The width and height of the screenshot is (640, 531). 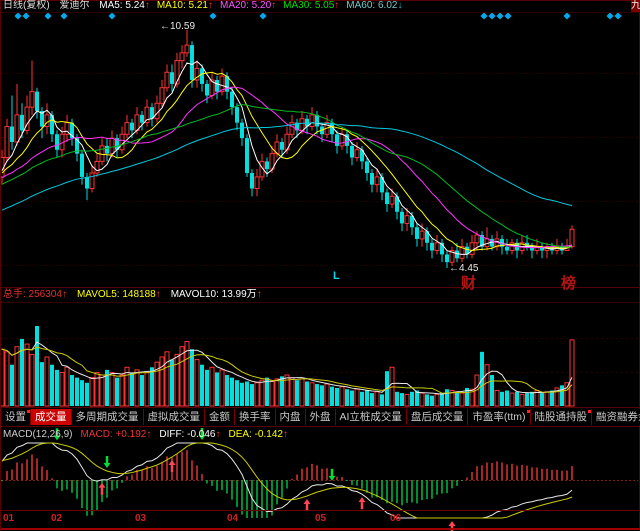 I want to click on stock-name: 爱迪尔, so click(x=74, y=5).